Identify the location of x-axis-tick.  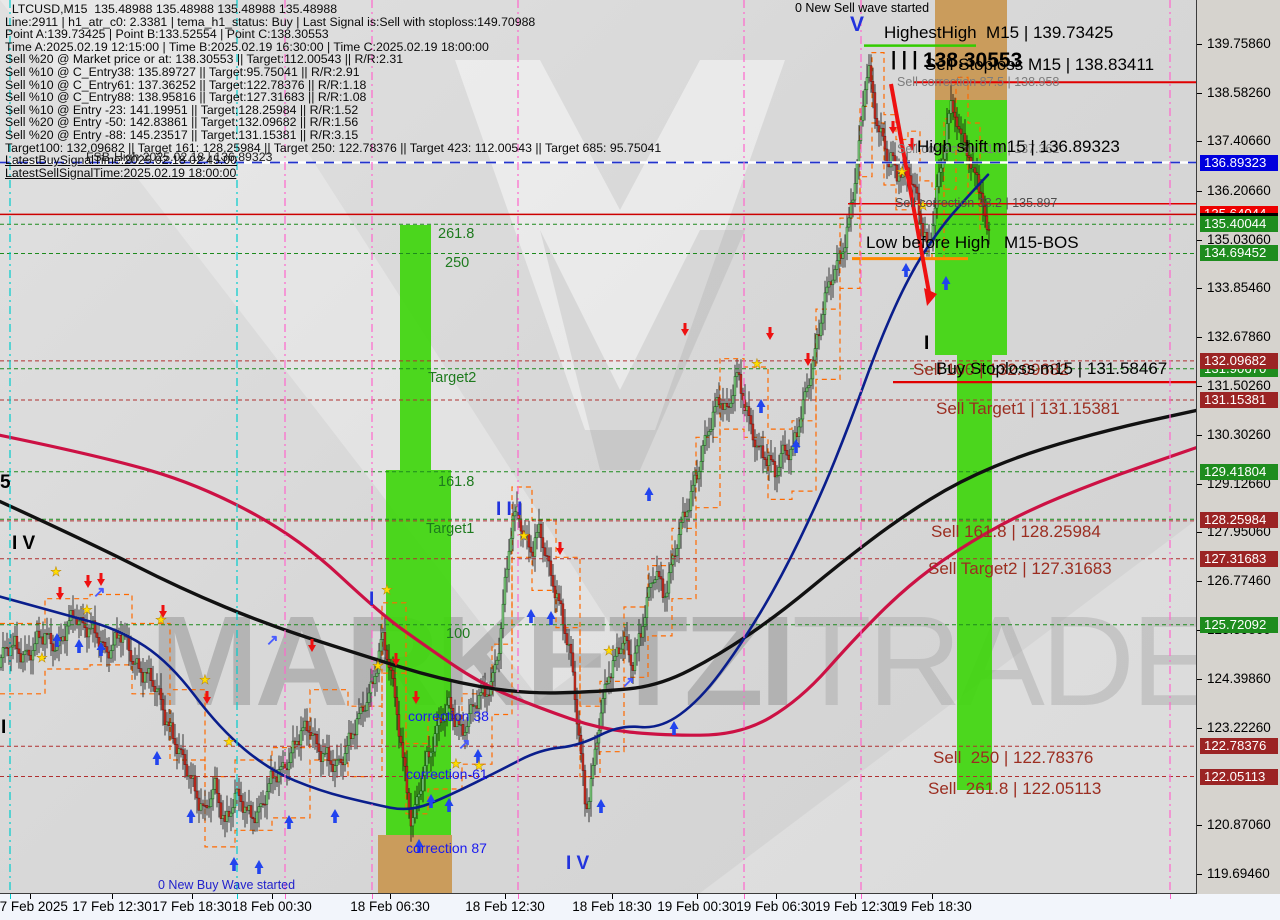
(776, 896).